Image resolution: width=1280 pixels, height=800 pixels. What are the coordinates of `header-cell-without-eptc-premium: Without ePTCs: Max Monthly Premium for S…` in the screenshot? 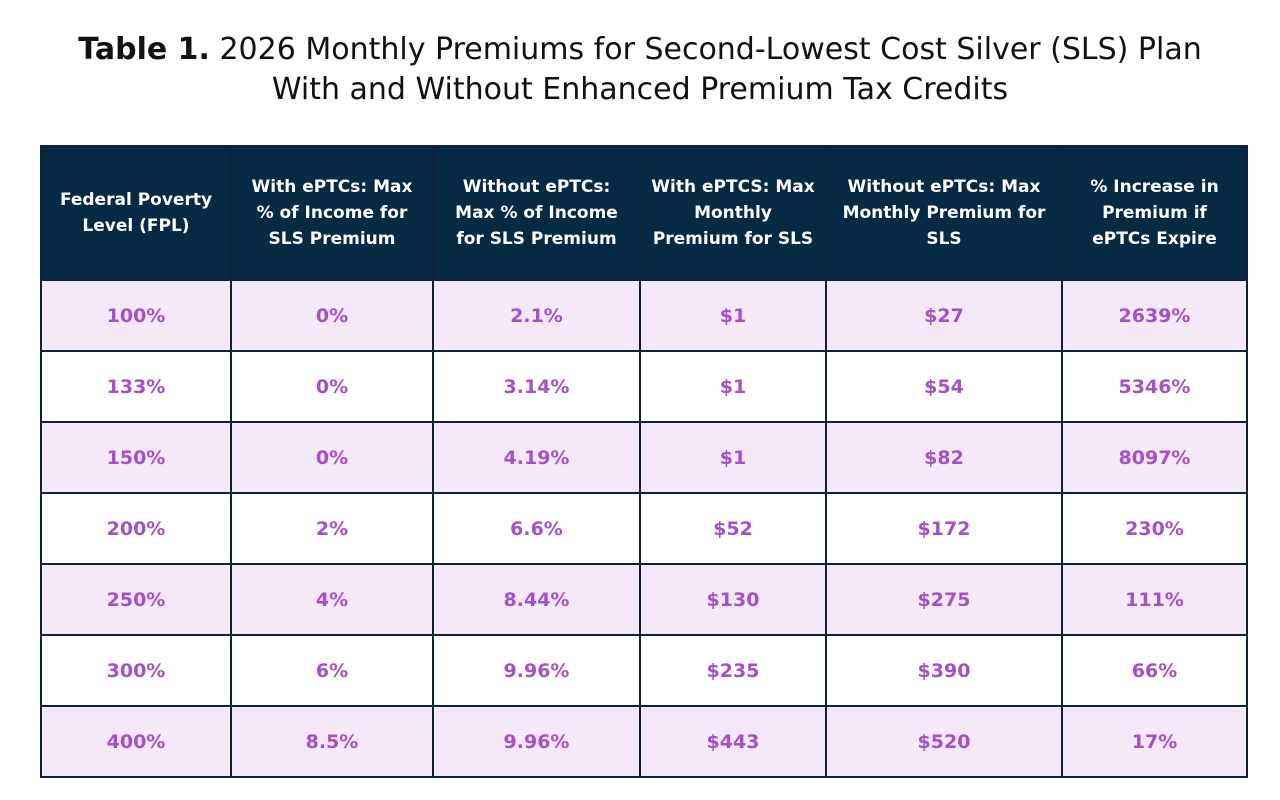 It's located at (944, 213).